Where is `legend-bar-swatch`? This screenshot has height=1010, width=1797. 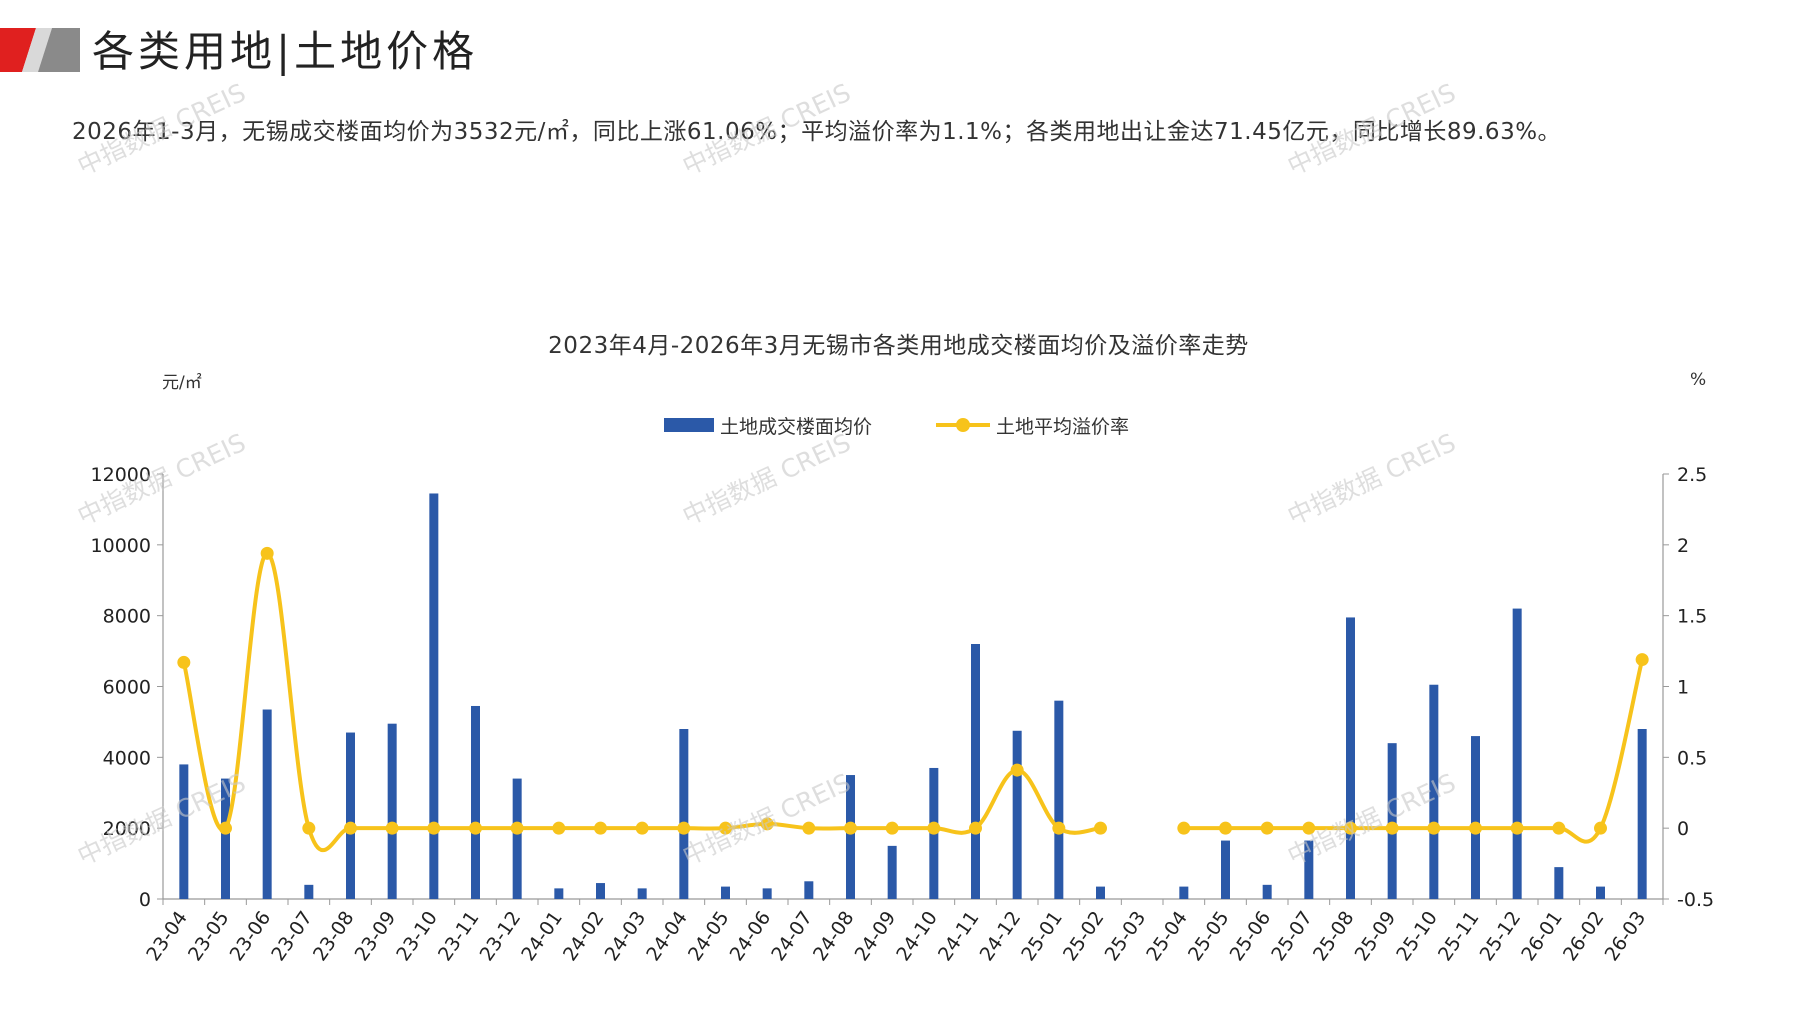 legend-bar-swatch is located at coordinates (689, 425).